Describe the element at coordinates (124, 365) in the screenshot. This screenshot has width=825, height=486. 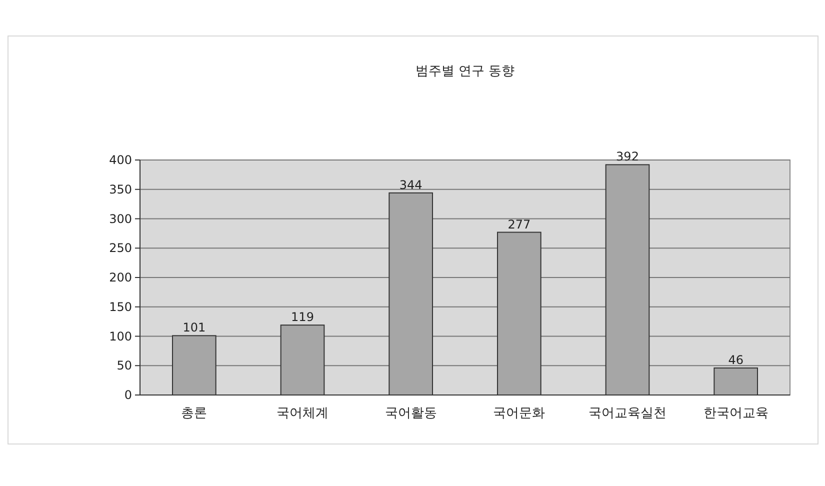
I see `y-tick-label: 50` at that location.